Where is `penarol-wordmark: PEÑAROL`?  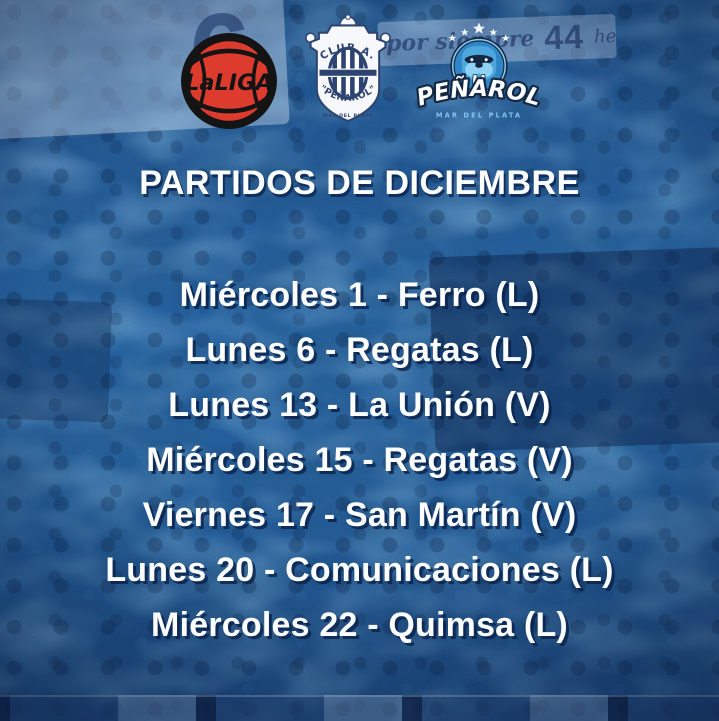 penarol-wordmark: PEÑAROL is located at coordinates (479, 93).